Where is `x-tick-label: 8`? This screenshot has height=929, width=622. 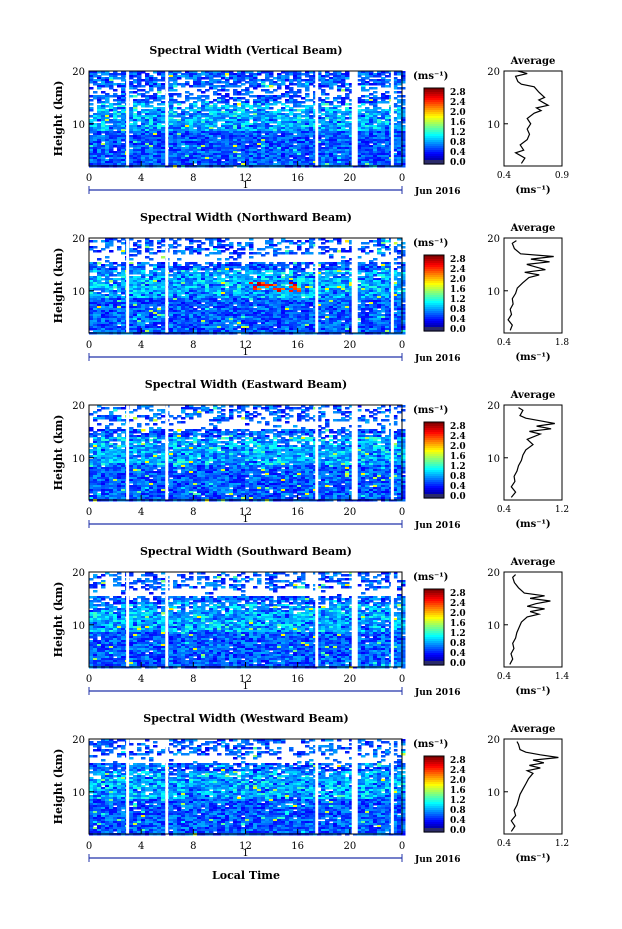 x-tick-label: 8 is located at coordinates (193, 846).